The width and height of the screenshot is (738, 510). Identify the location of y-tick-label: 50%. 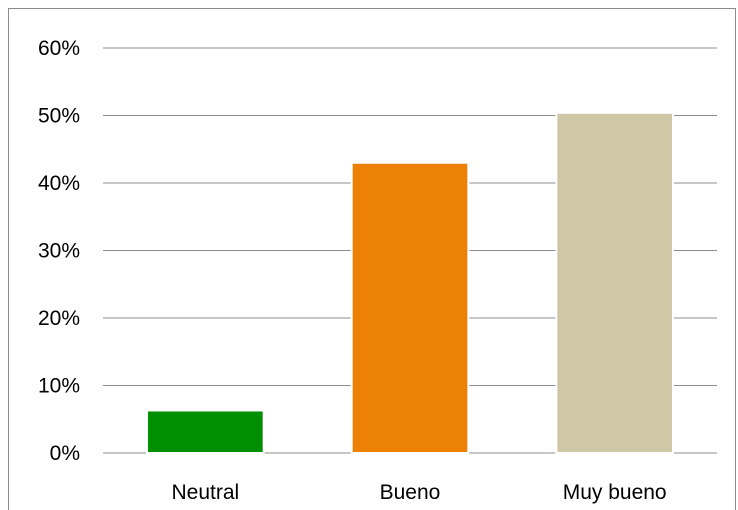
(59, 116).